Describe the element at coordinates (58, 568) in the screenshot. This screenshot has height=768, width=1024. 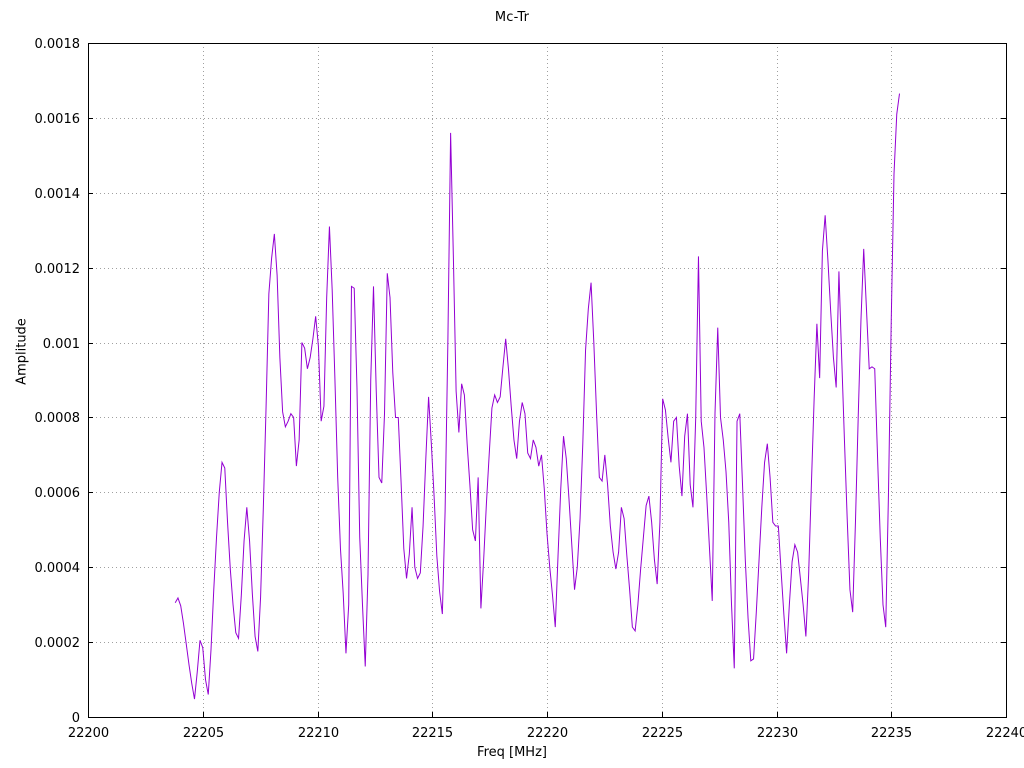
I see `y-tick-label: 0.0004` at that location.